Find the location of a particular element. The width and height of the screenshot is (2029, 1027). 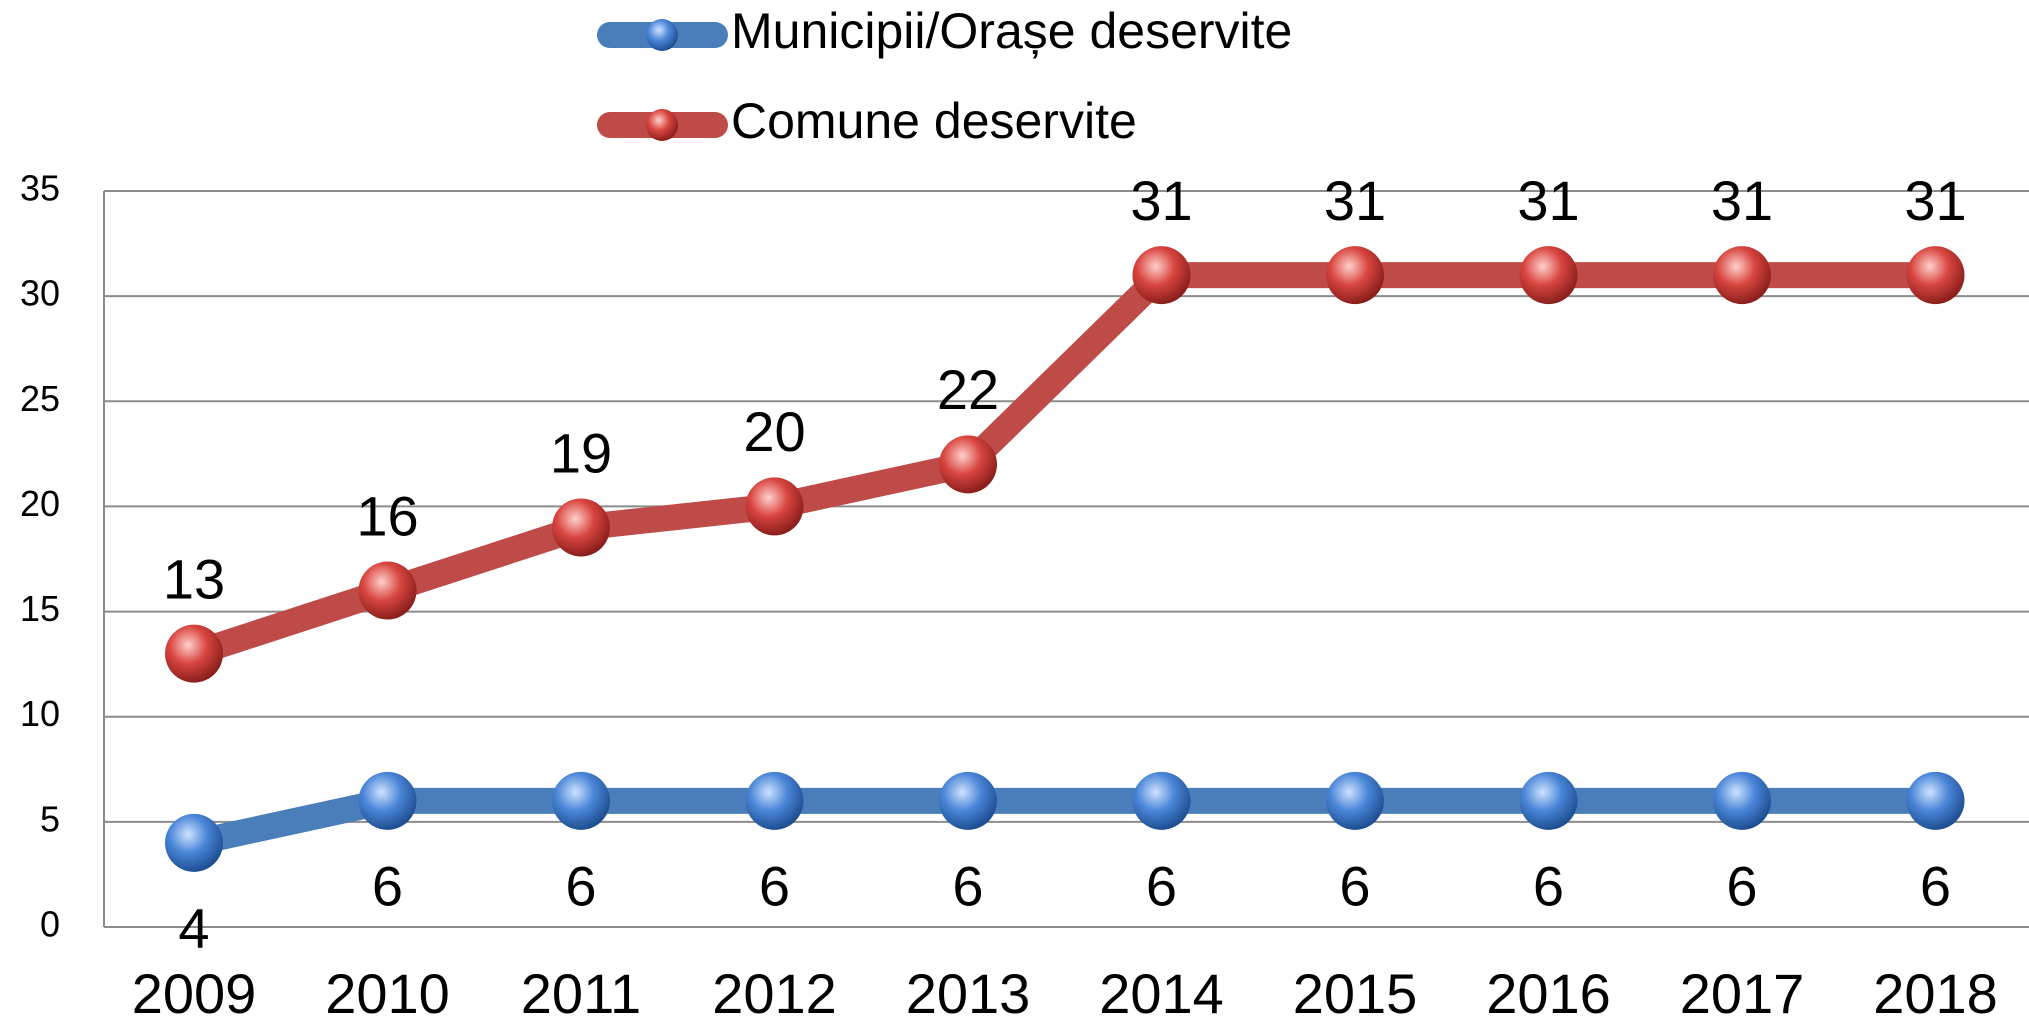

y-tick-label: 10 is located at coordinates (40, 713).